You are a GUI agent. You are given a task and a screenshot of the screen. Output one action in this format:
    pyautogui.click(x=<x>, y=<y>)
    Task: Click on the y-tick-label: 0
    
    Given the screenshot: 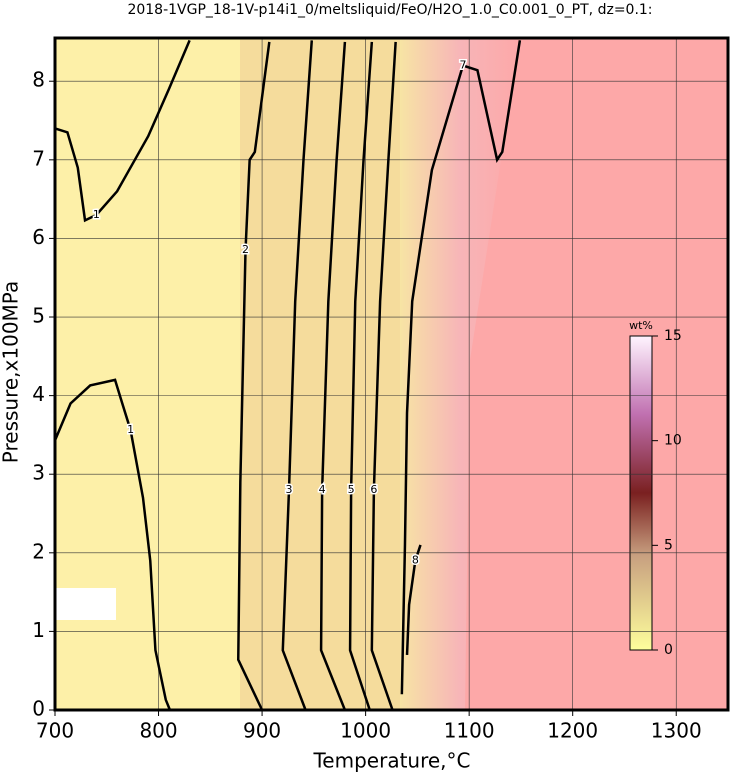 What is the action you would take?
    pyautogui.click(x=38, y=709)
    